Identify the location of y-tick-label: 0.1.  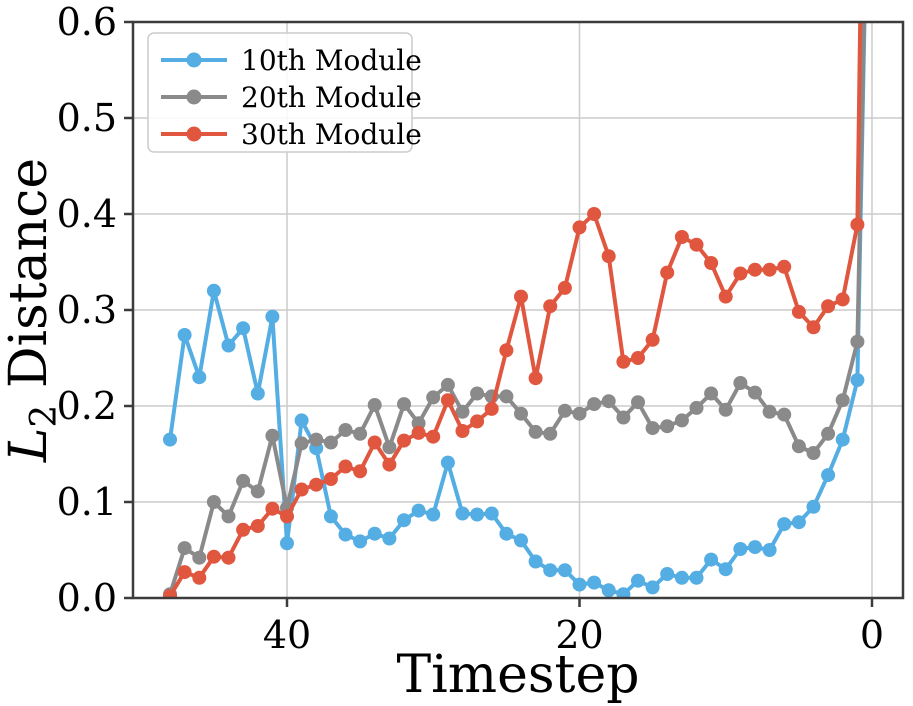
(87, 502).